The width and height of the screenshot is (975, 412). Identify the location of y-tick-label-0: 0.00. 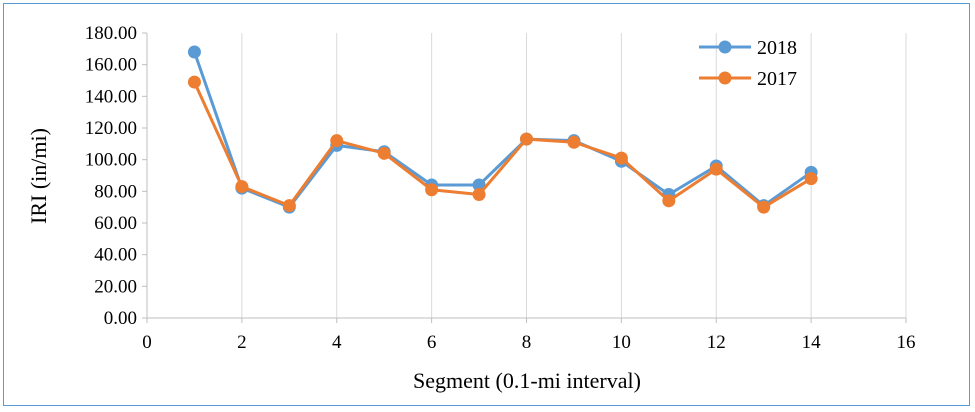
(120, 318).